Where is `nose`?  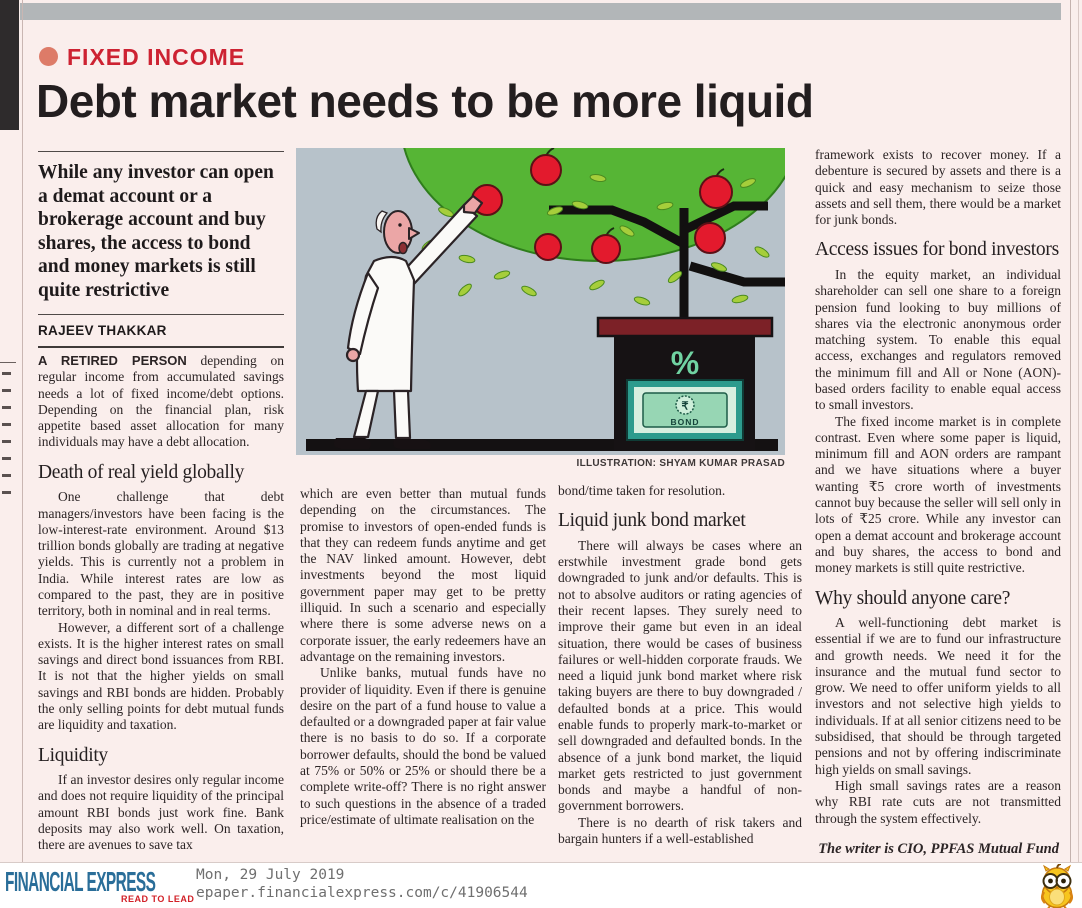 nose is located at coordinates (414, 233).